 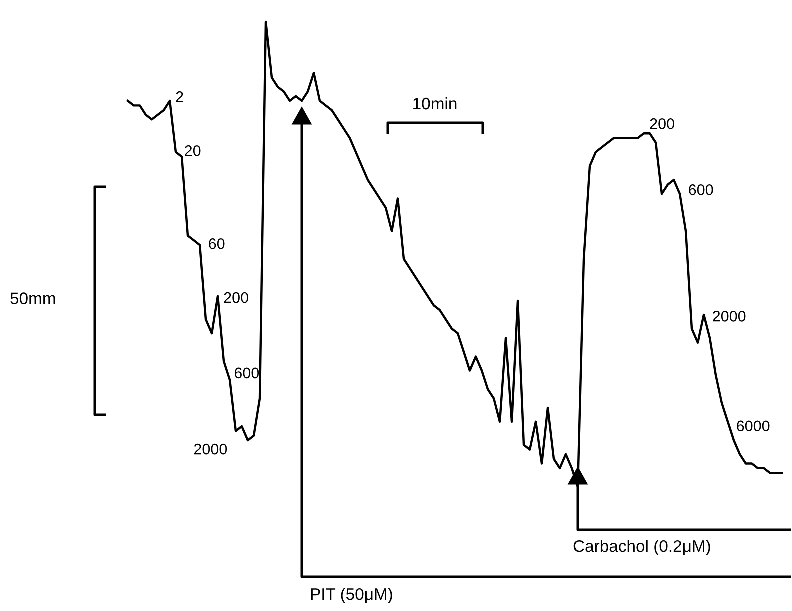 I want to click on text: 50mm, so click(x=33, y=298).